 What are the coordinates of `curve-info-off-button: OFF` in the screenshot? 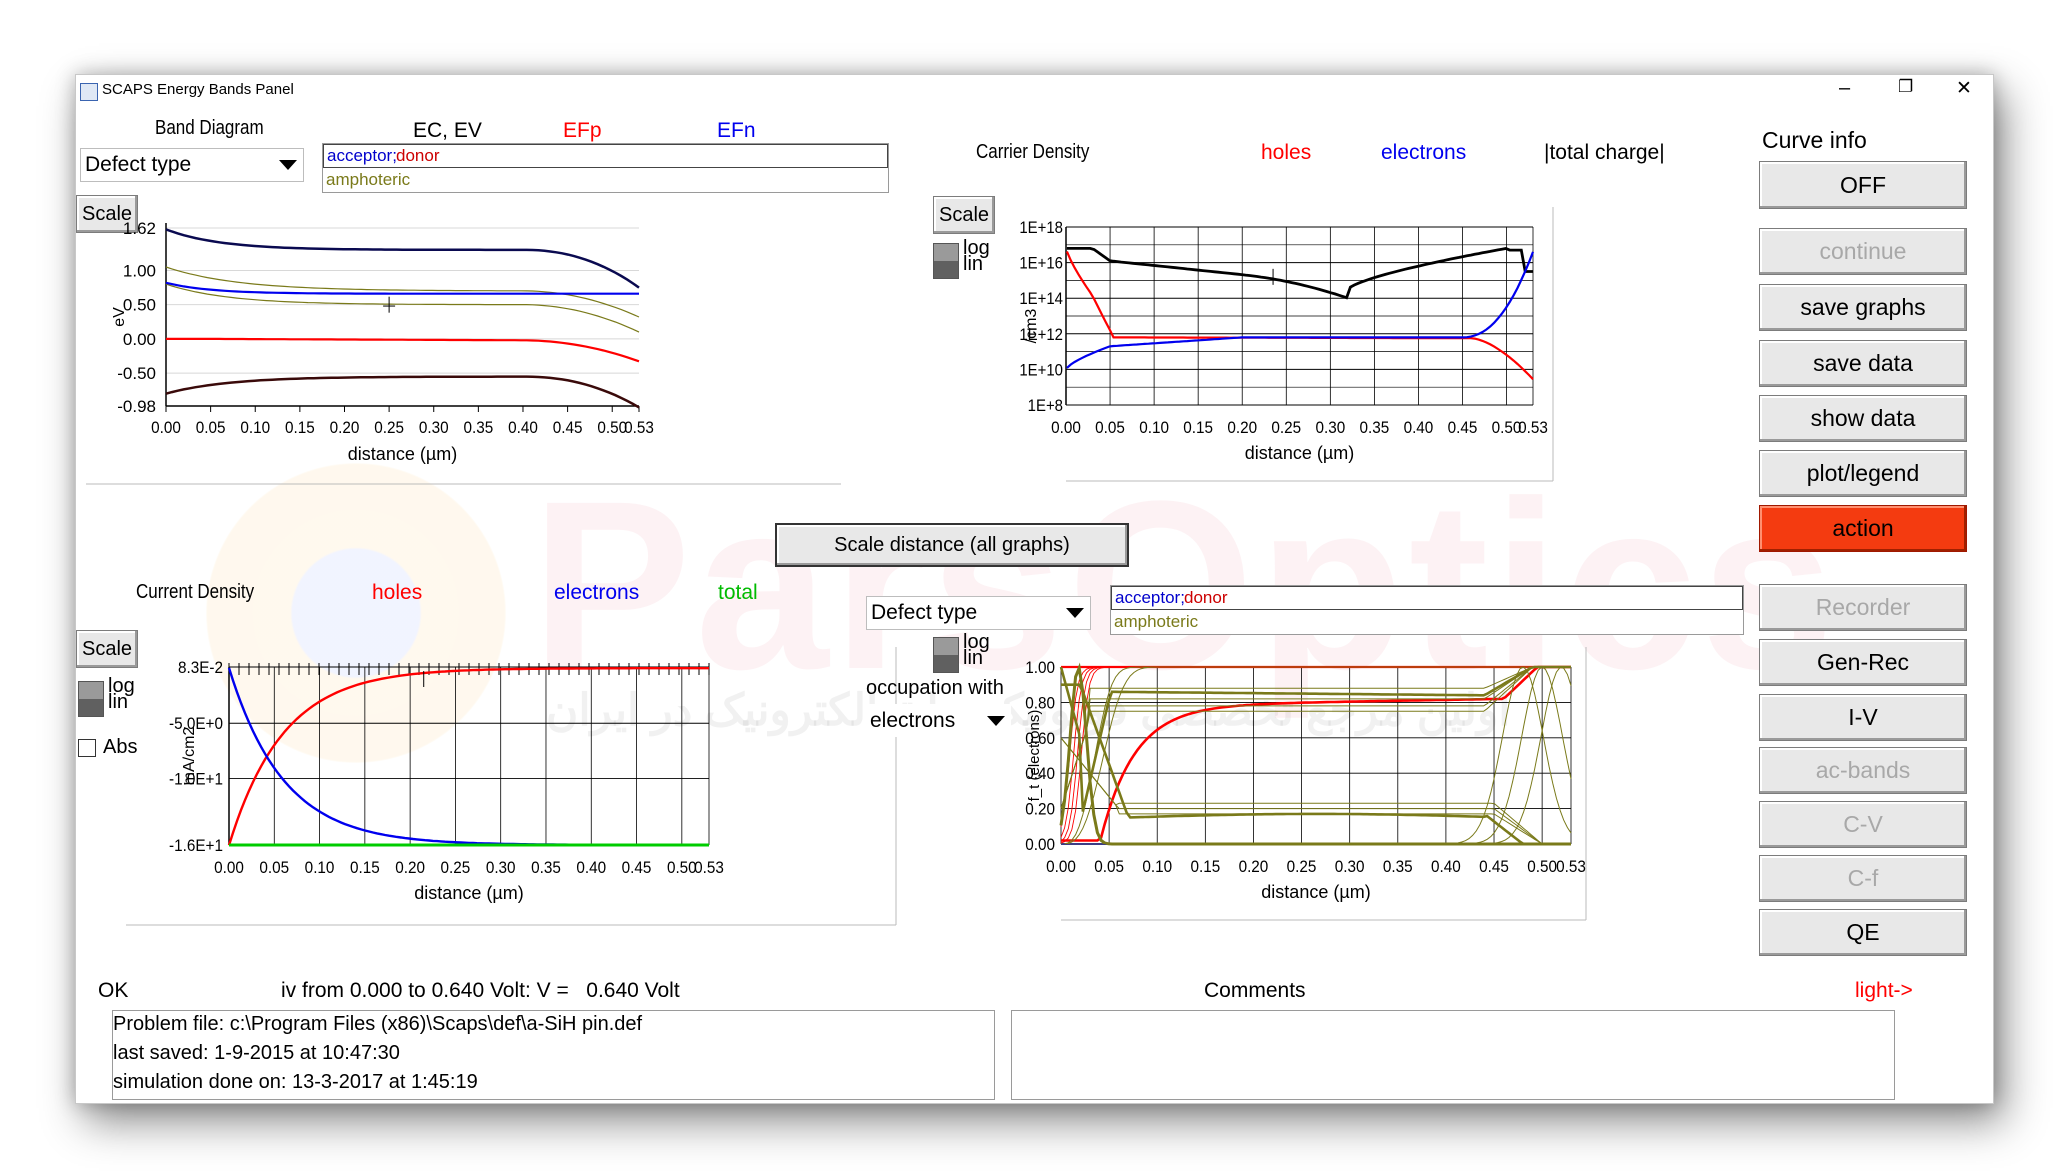 It's located at (1863, 185).